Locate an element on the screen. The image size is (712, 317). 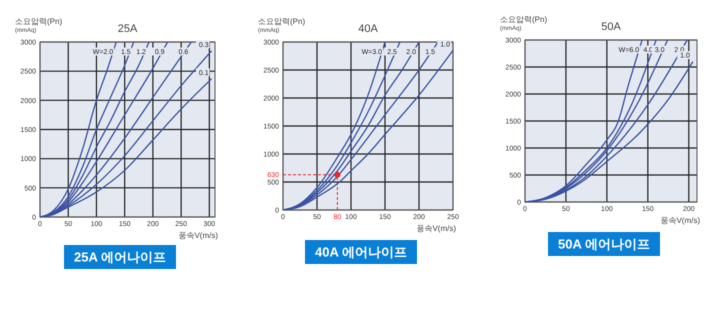
chart-title: 40A is located at coordinates (368, 29).